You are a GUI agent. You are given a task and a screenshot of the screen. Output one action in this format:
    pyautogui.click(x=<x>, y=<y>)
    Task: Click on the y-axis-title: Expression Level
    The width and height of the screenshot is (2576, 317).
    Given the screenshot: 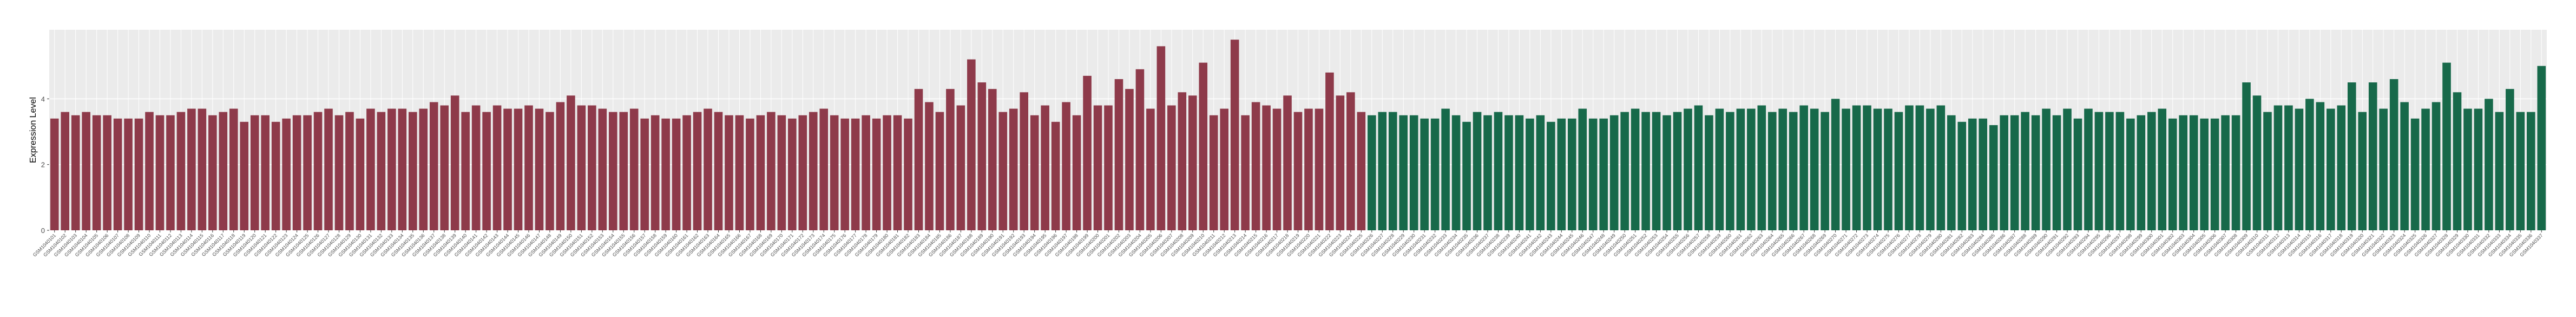 What is the action you would take?
    pyautogui.click(x=33, y=130)
    